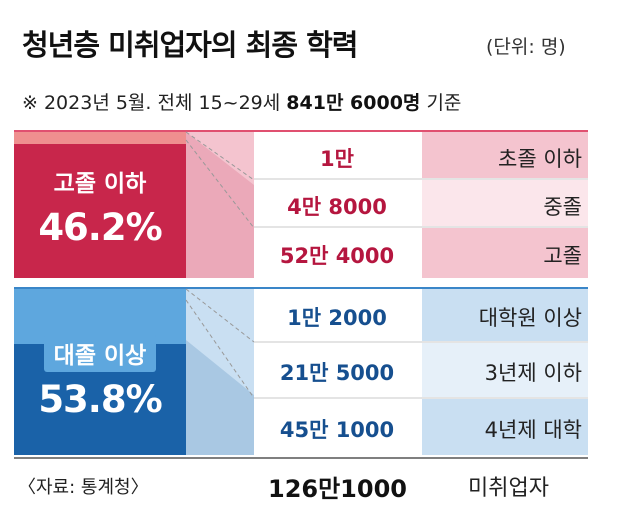  I want to click on group-blue-share: 53.8%, so click(100, 399).